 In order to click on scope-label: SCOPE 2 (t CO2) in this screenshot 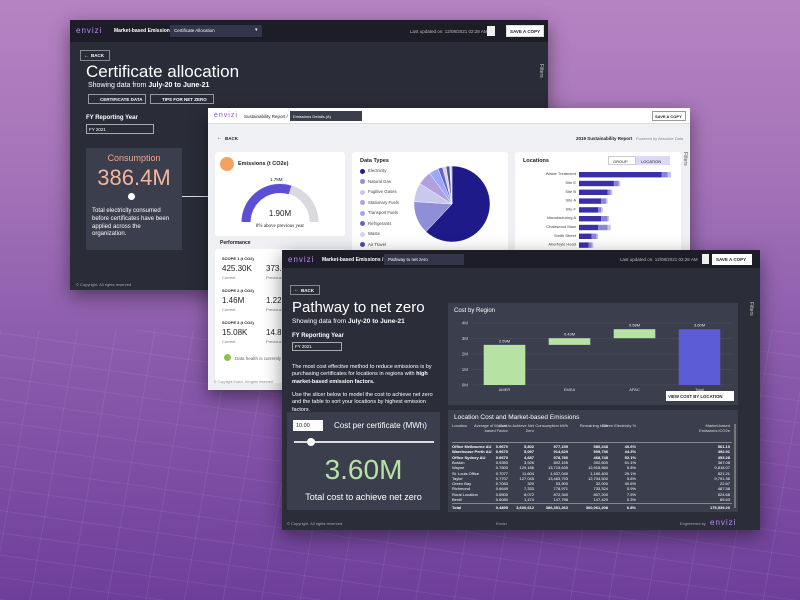, I will do `click(238, 290)`.